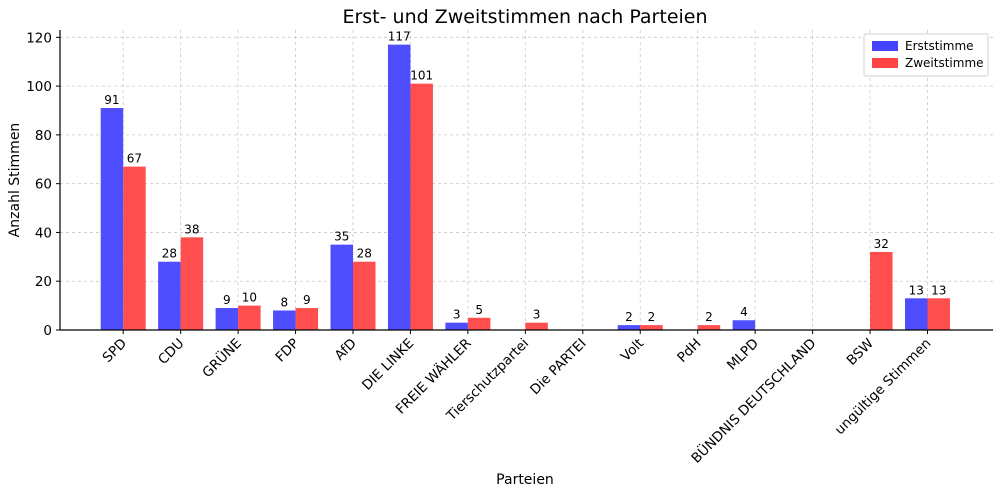 Image resolution: width=1000 pixels, height=496 pixels. I want to click on y-tick-label: 60, so click(43, 185).